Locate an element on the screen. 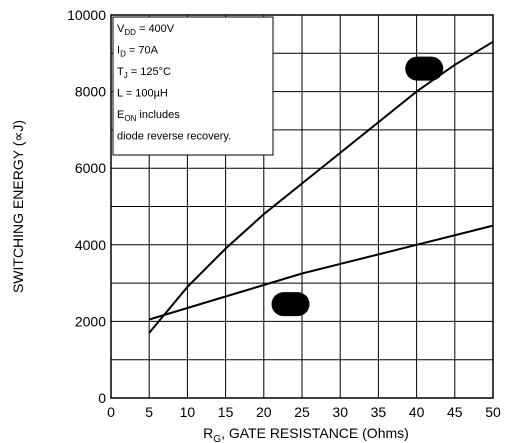 Image resolution: width=509 pixels, height=443 pixels. y-tick-label: 10000 is located at coordinates (86, 15).